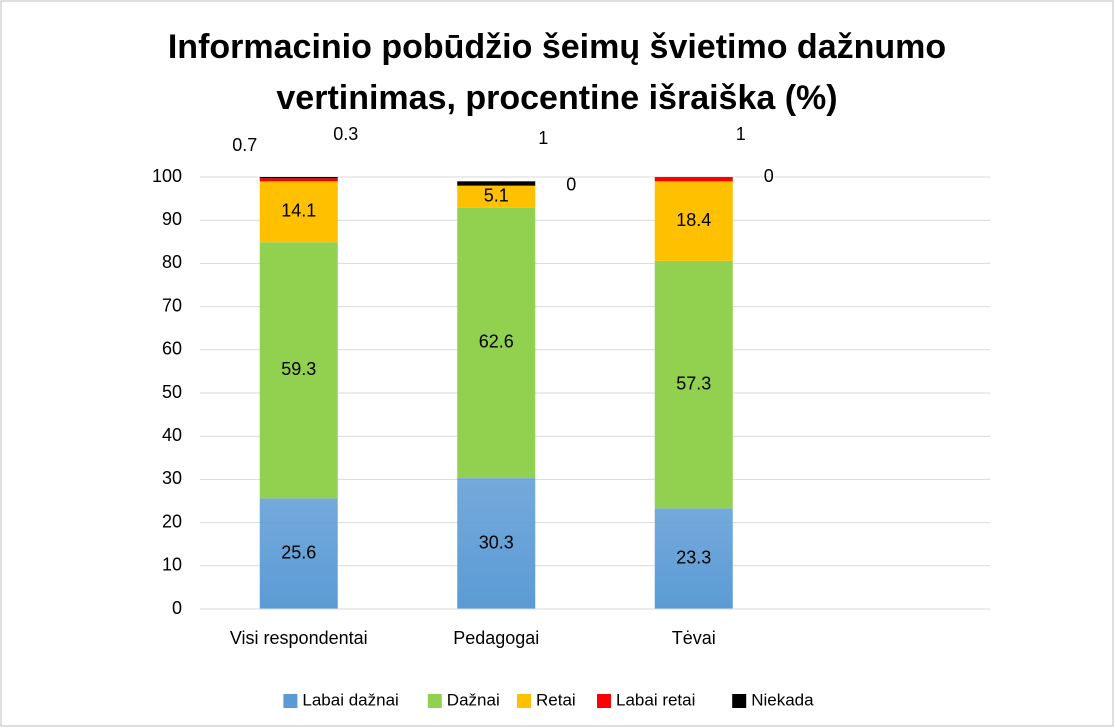  What do you see at coordinates (172, 349) in the screenshot?
I see `y-tick-label: 60` at bounding box center [172, 349].